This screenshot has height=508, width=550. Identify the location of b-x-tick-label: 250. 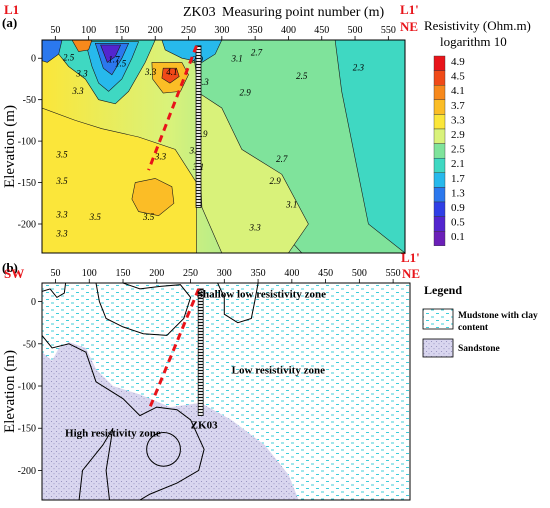
(190, 273).